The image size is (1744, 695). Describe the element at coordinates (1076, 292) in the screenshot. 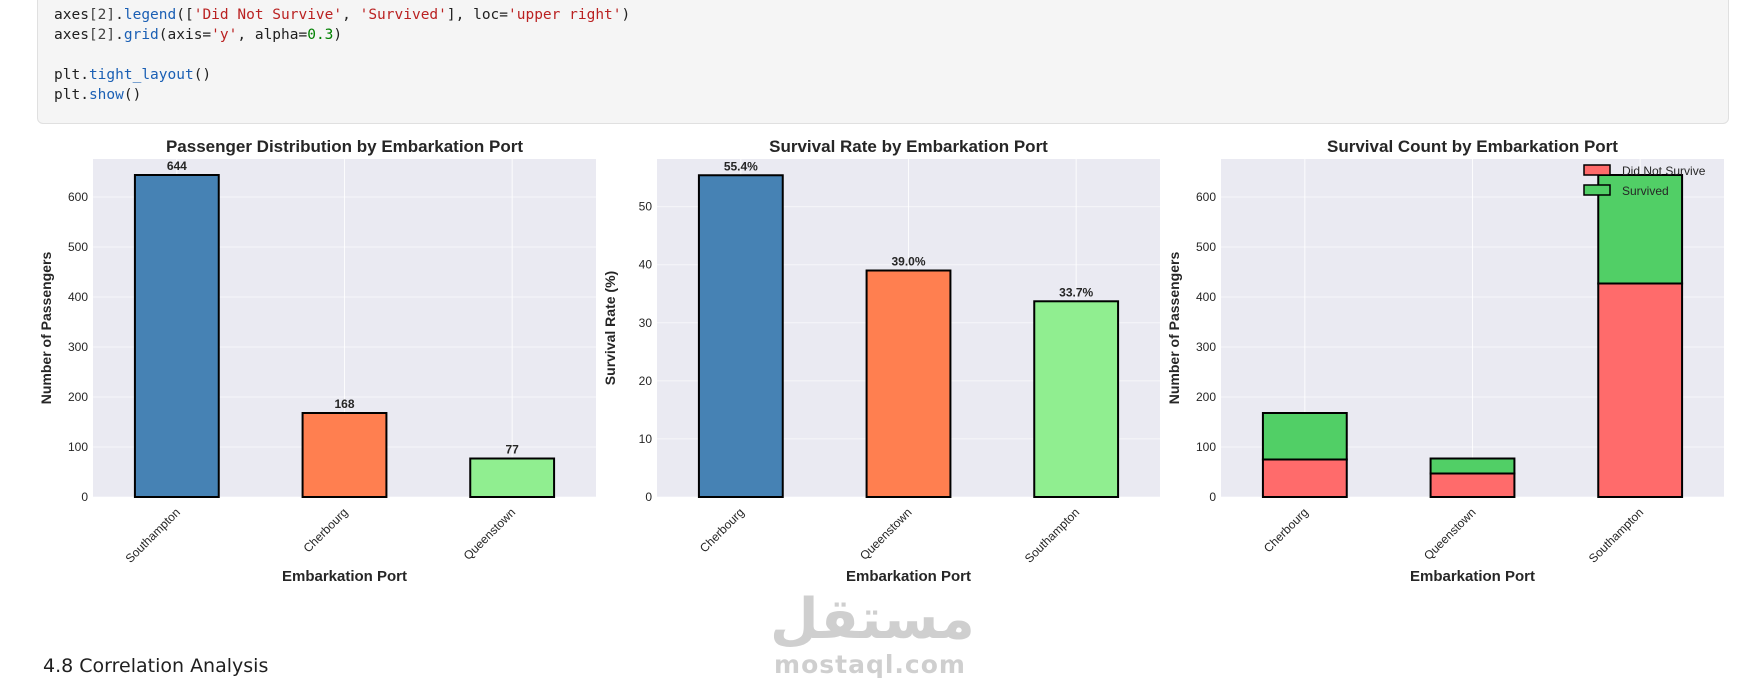

I see `bar-value-label: 33.7%` at that location.